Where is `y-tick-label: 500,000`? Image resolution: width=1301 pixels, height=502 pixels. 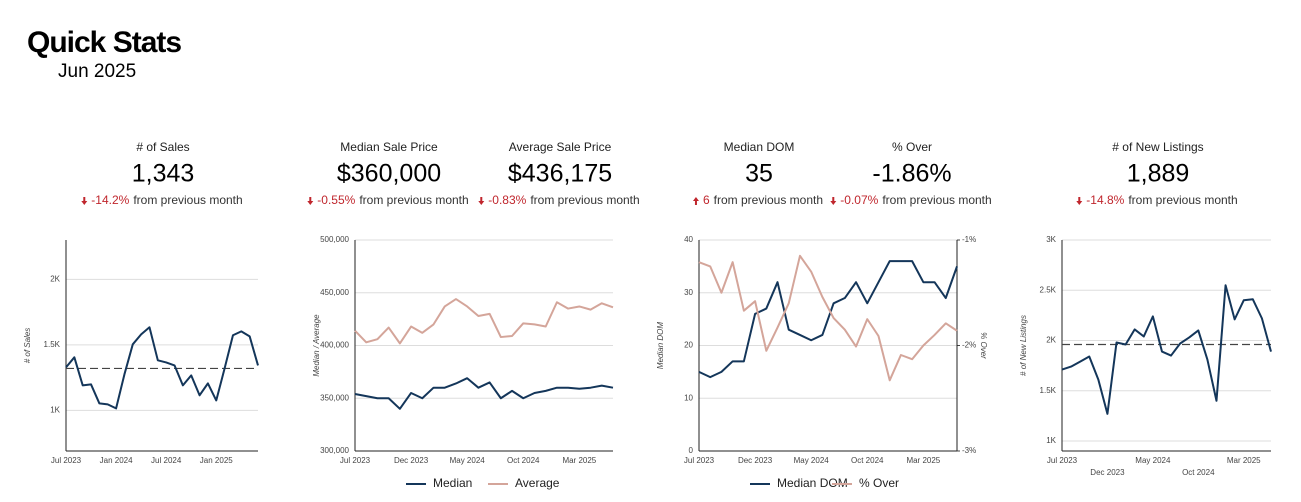
y-tick-label: 500,000 is located at coordinates (334, 239).